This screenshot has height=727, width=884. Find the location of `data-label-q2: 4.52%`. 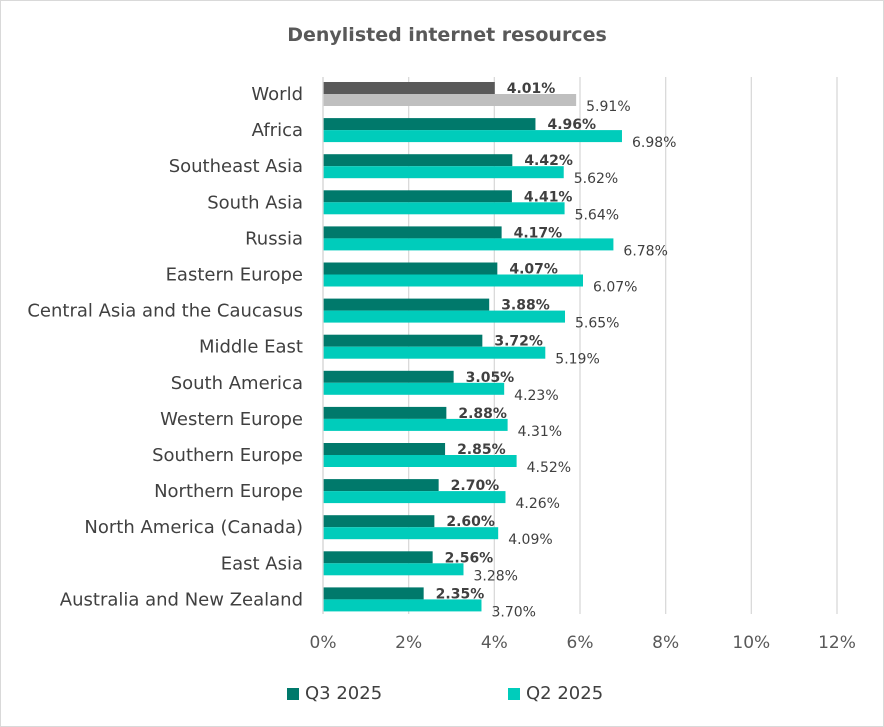

data-label-q2: 4.52% is located at coordinates (549, 468).